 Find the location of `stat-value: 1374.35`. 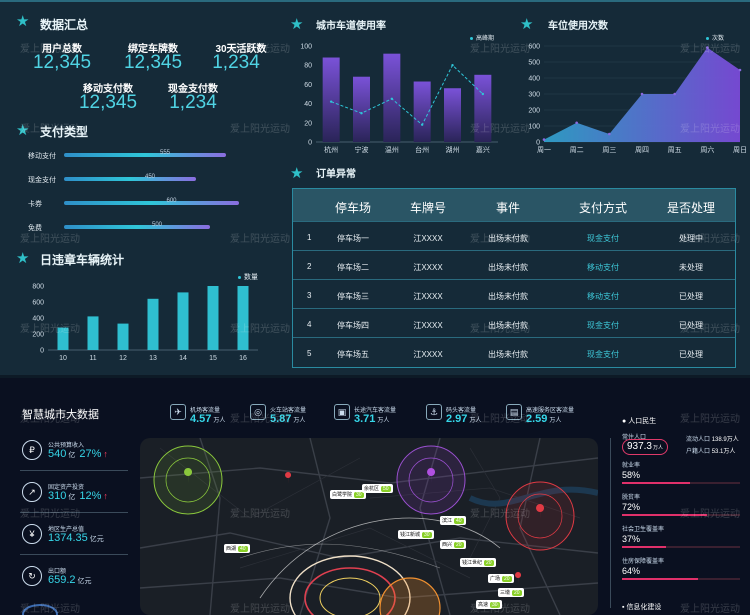

stat-value: 1374.35 is located at coordinates (68, 538).